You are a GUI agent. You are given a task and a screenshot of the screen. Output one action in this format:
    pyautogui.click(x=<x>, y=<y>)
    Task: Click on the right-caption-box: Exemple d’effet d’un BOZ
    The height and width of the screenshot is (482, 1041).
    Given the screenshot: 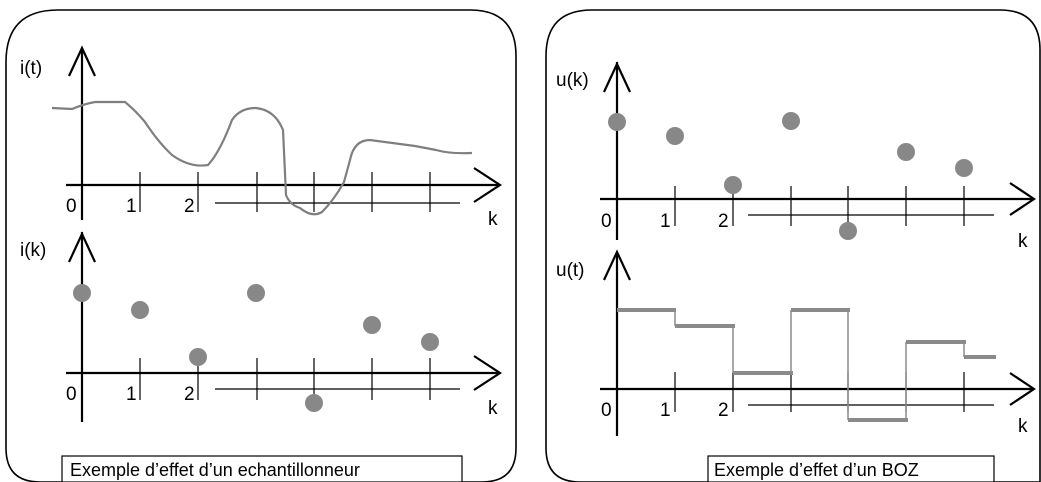 What is the action you would take?
    pyautogui.click(x=851, y=468)
    